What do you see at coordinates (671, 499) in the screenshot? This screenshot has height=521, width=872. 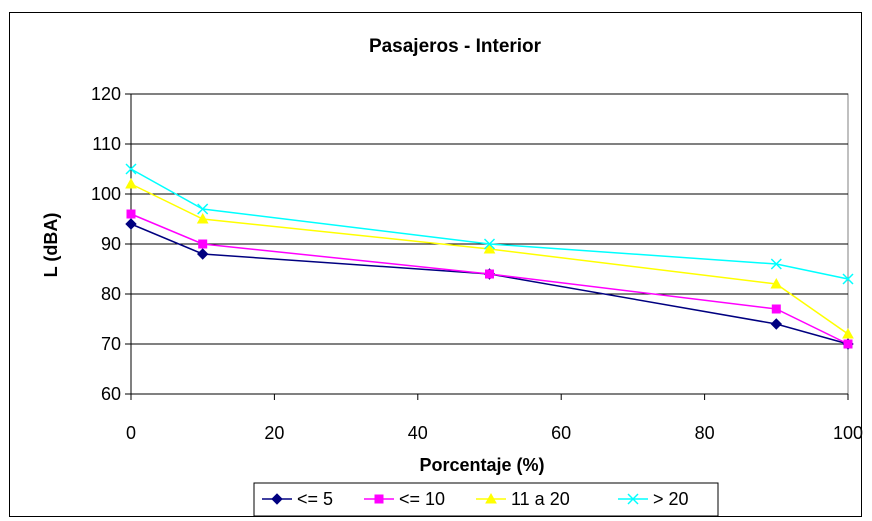 I see `legend-label: > 20` at bounding box center [671, 499].